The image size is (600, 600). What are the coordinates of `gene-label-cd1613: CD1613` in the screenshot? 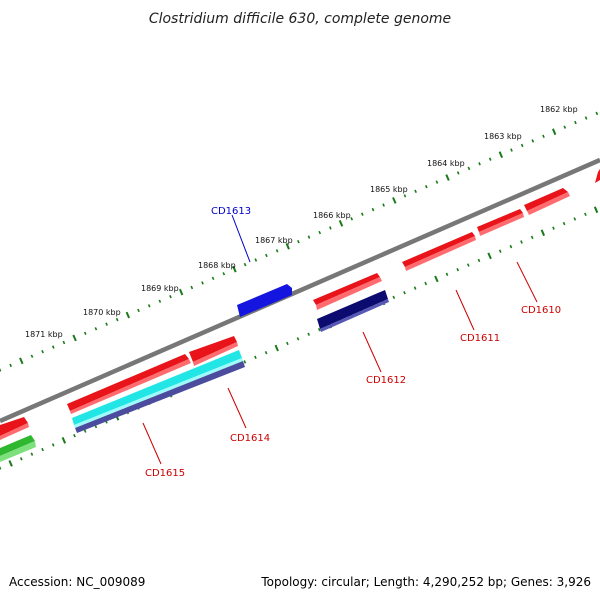 It's located at (231, 211).